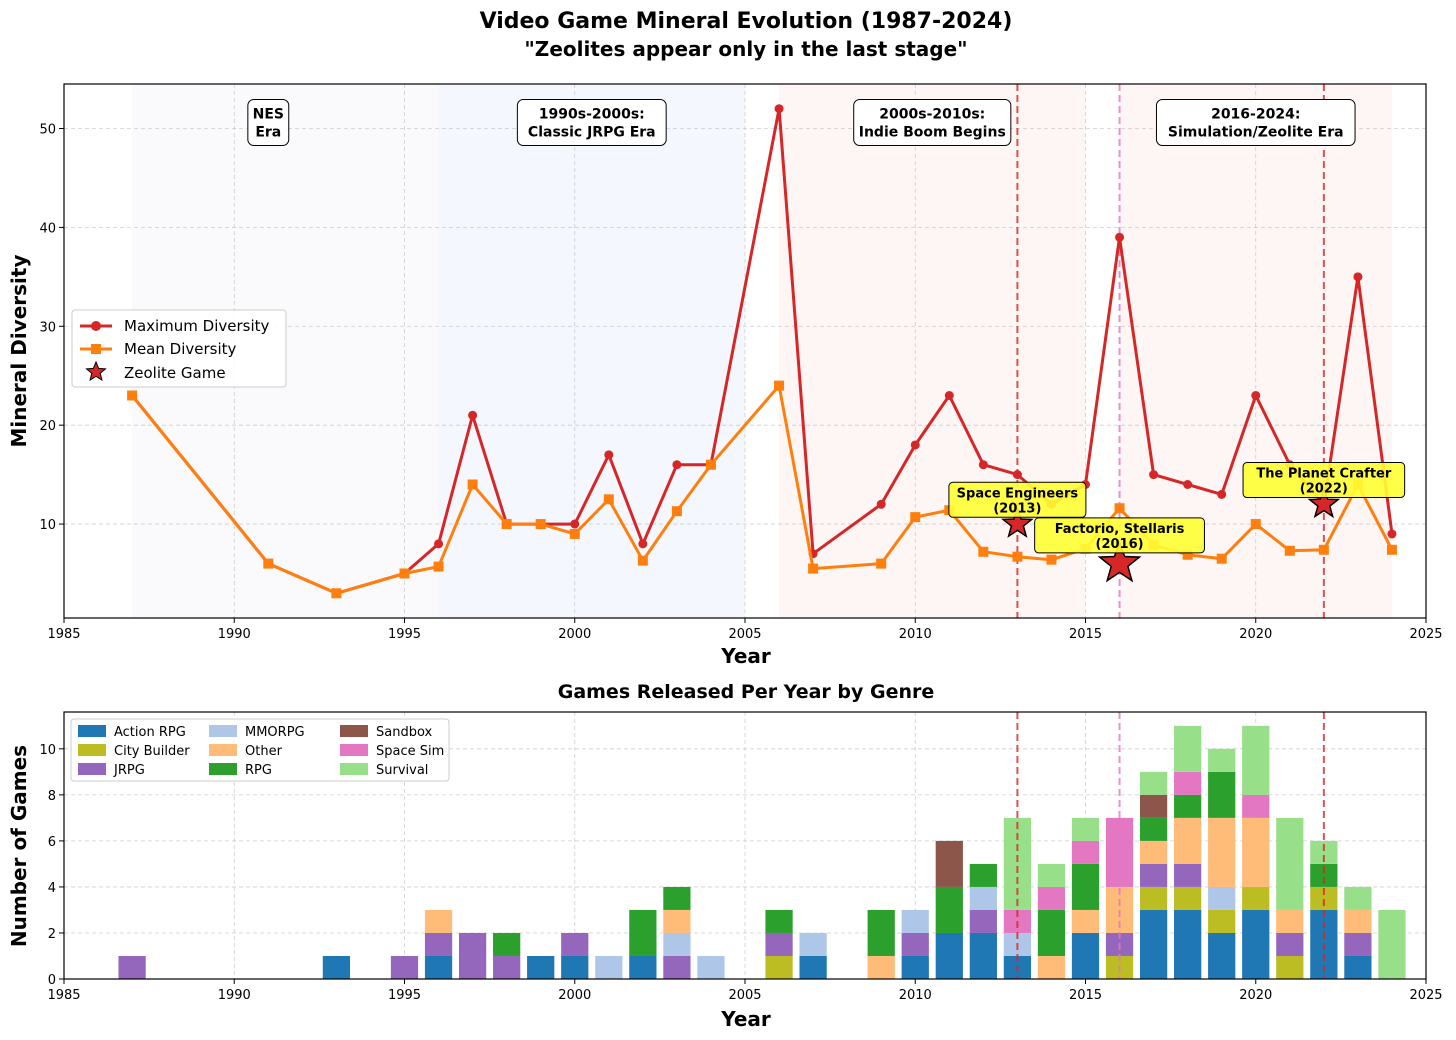 Image resolution: width=1456 pixels, height=1040 pixels. I want to click on bottom-chart-title: Games Released Per Year by Genre, so click(746, 692).